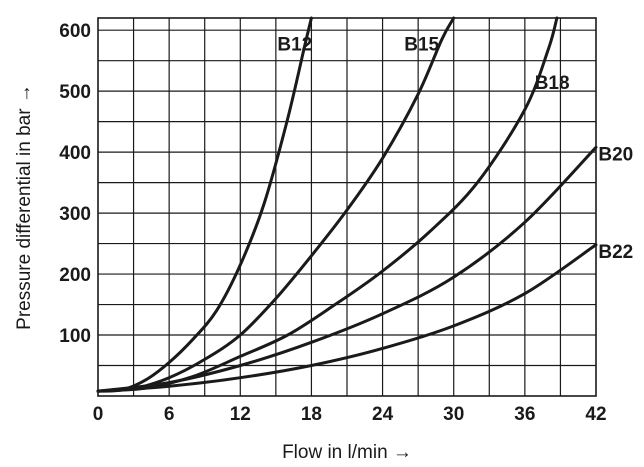 This screenshot has width=644, height=467. I want to click on series-label-b18: B18, so click(552, 83).